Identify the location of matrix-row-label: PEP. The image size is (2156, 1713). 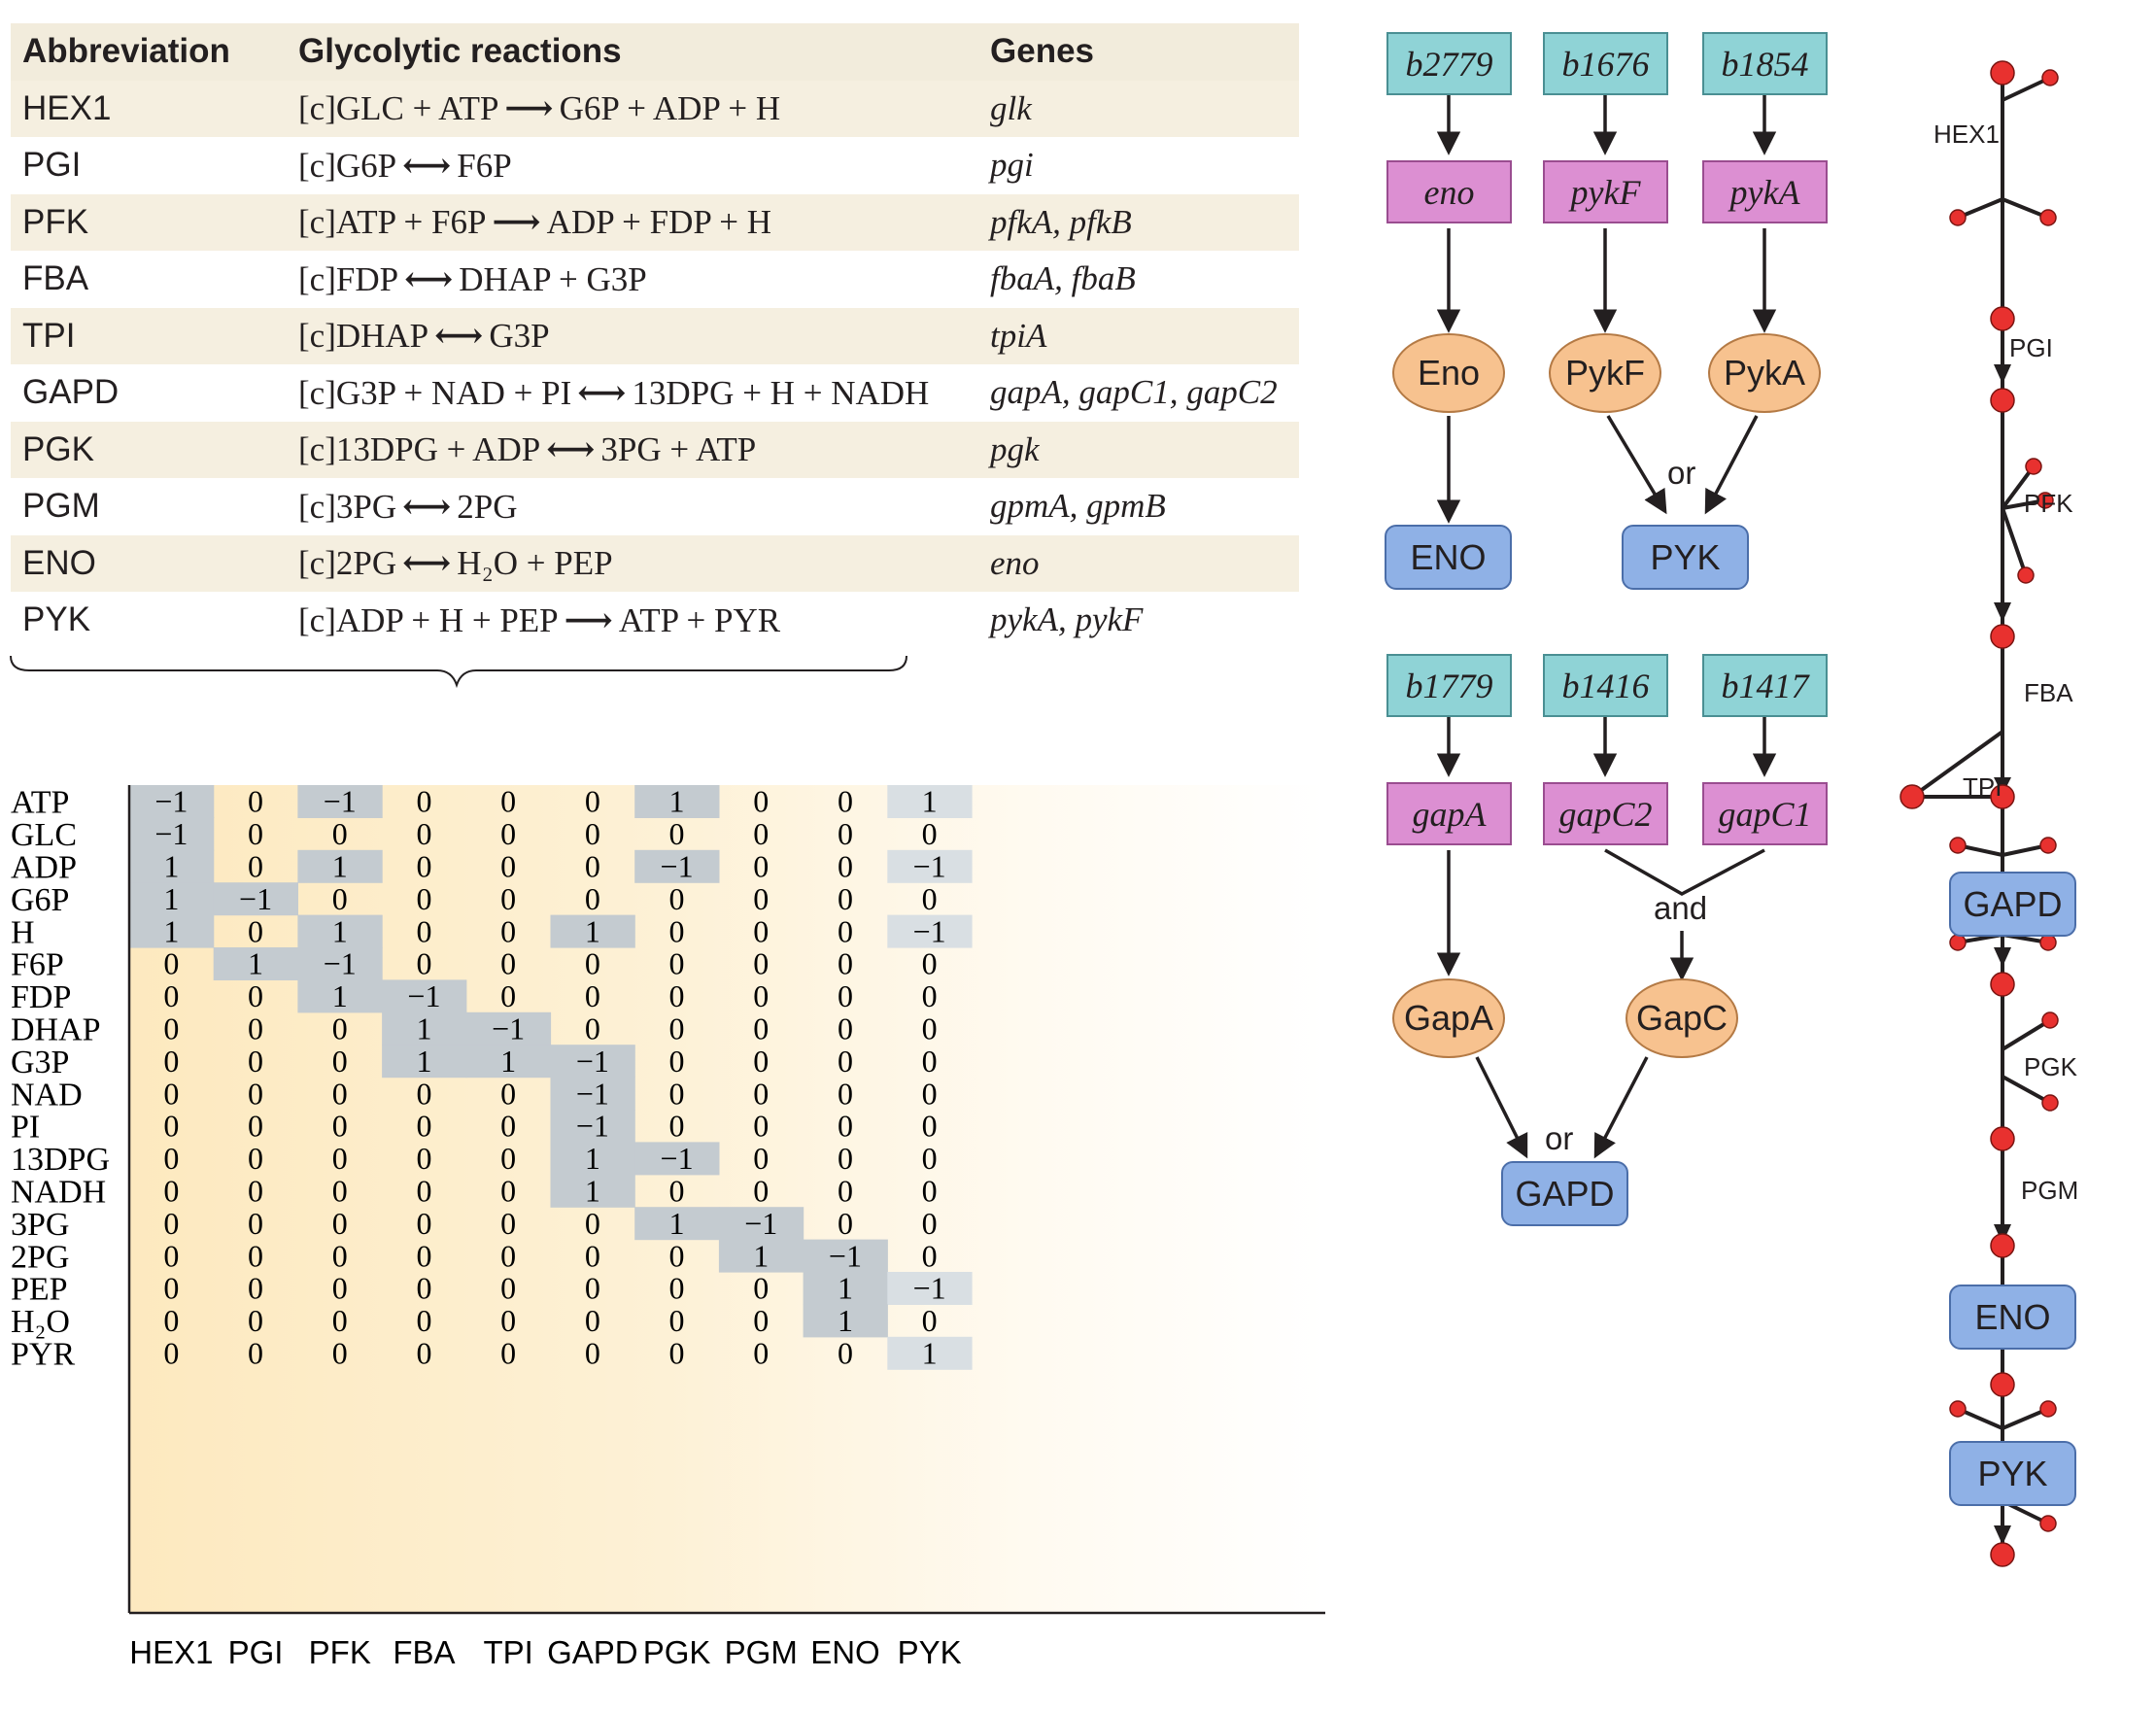
(39, 1290).